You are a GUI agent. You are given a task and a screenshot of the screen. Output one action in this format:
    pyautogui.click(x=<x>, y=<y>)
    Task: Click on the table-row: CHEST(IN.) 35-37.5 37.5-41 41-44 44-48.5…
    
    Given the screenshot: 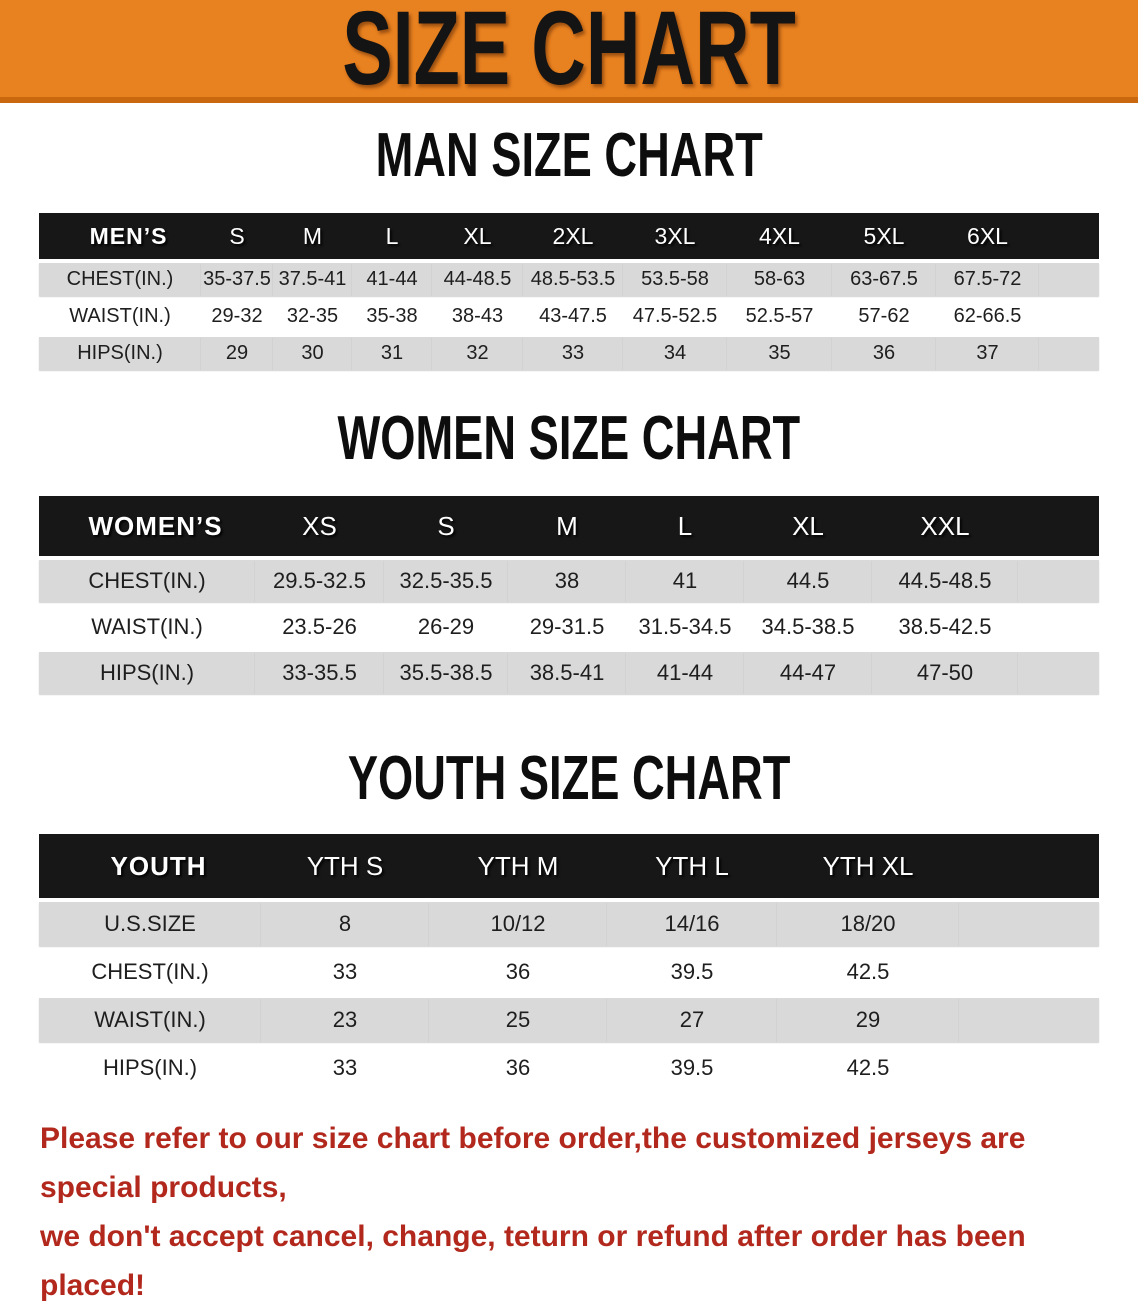 What is the action you would take?
    pyautogui.click(x=569, y=279)
    